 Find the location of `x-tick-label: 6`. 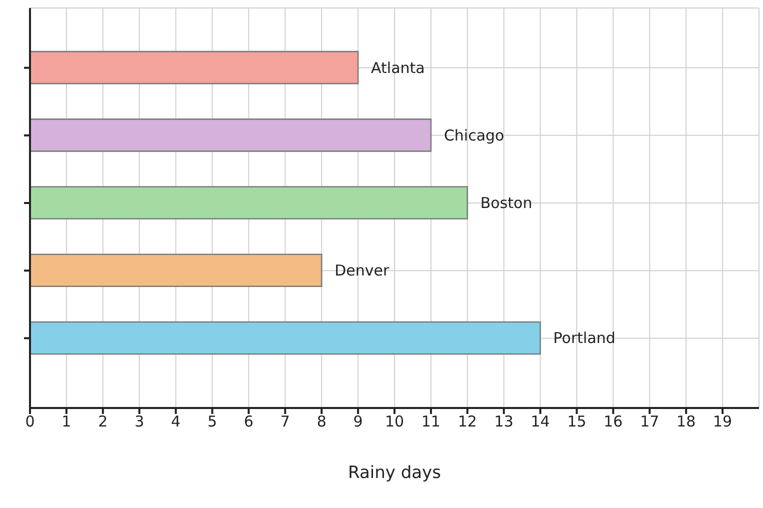

x-tick-label: 6 is located at coordinates (249, 421).